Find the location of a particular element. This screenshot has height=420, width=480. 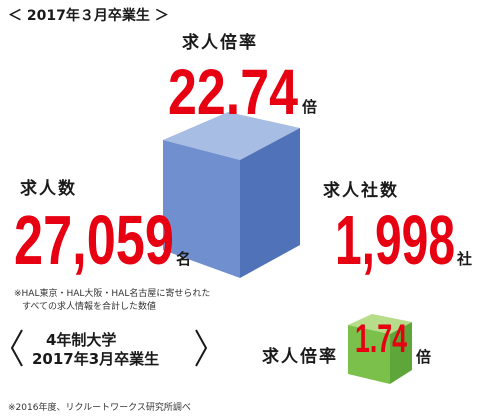

blue-cube is located at coordinates (231, 195).